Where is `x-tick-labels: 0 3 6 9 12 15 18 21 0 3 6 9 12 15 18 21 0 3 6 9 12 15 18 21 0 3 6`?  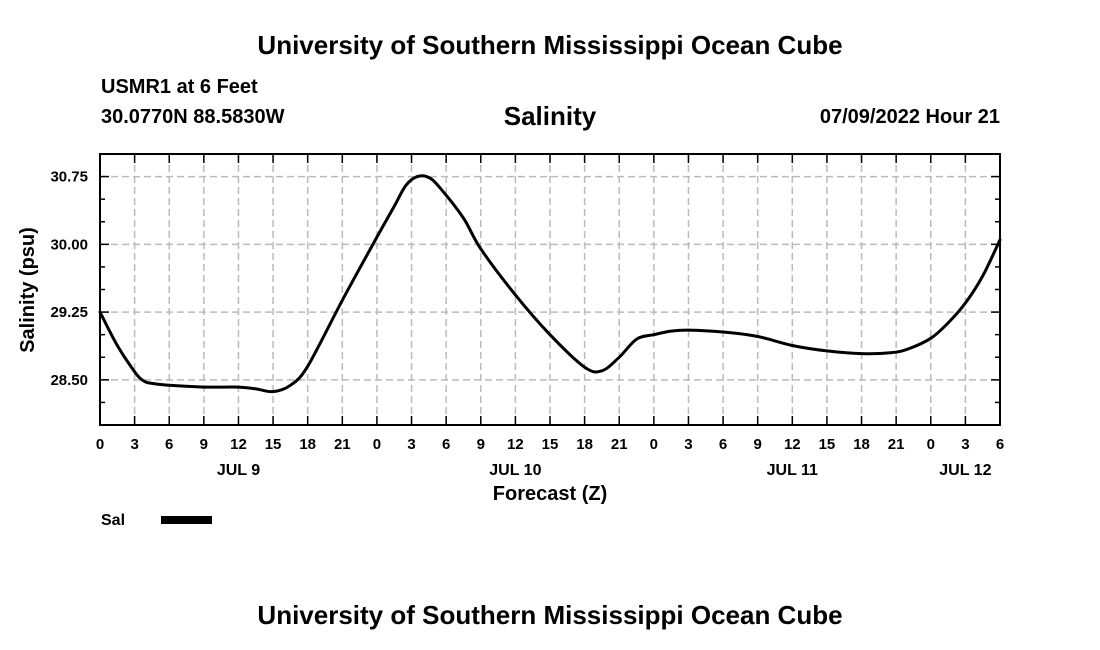
x-tick-labels: 0 3 6 9 12 15 18 21 0 3 6 9 12 15 18 21 0 3 6 9 12 15 18 21 0 3 6 is located at coordinates (550, 444).